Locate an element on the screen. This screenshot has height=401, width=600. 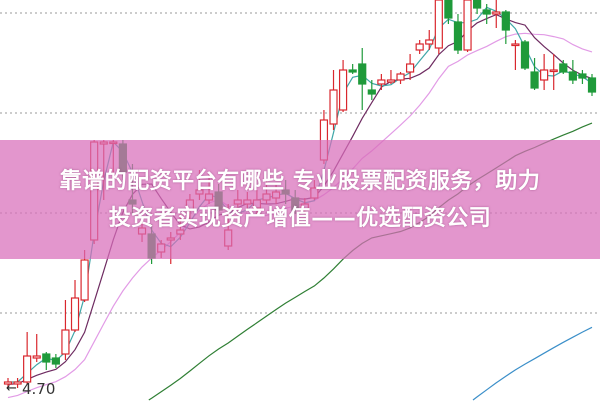
price-arrow-icon: ← is located at coordinates (11, 388).